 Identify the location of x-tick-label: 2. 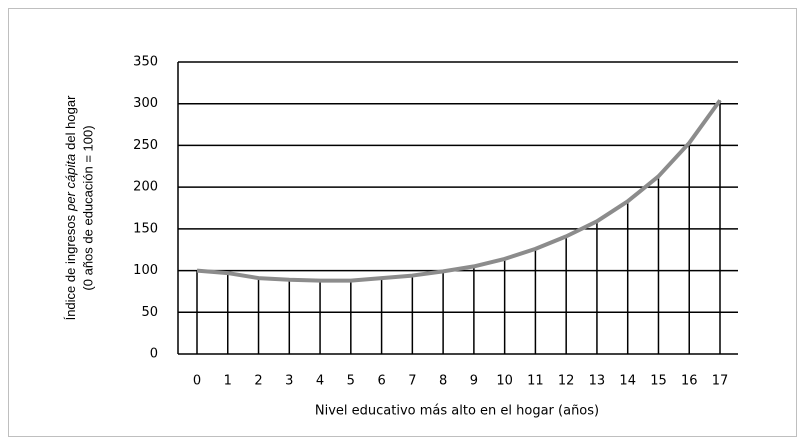
(258, 381).